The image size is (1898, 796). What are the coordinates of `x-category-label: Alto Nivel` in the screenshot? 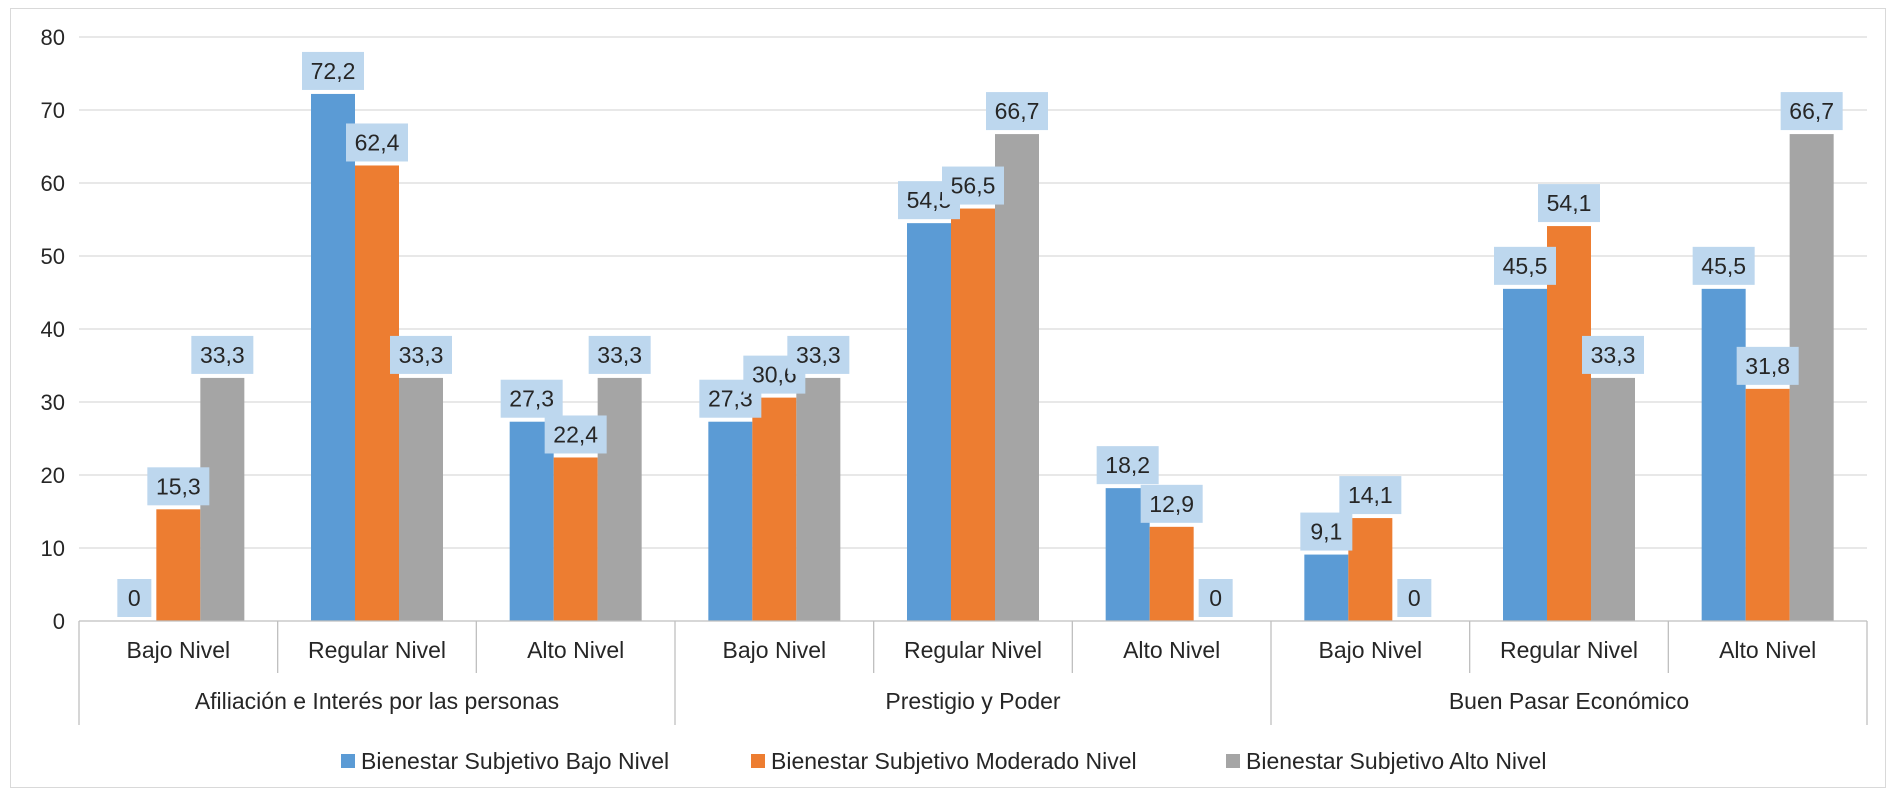 It's located at (575, 650).